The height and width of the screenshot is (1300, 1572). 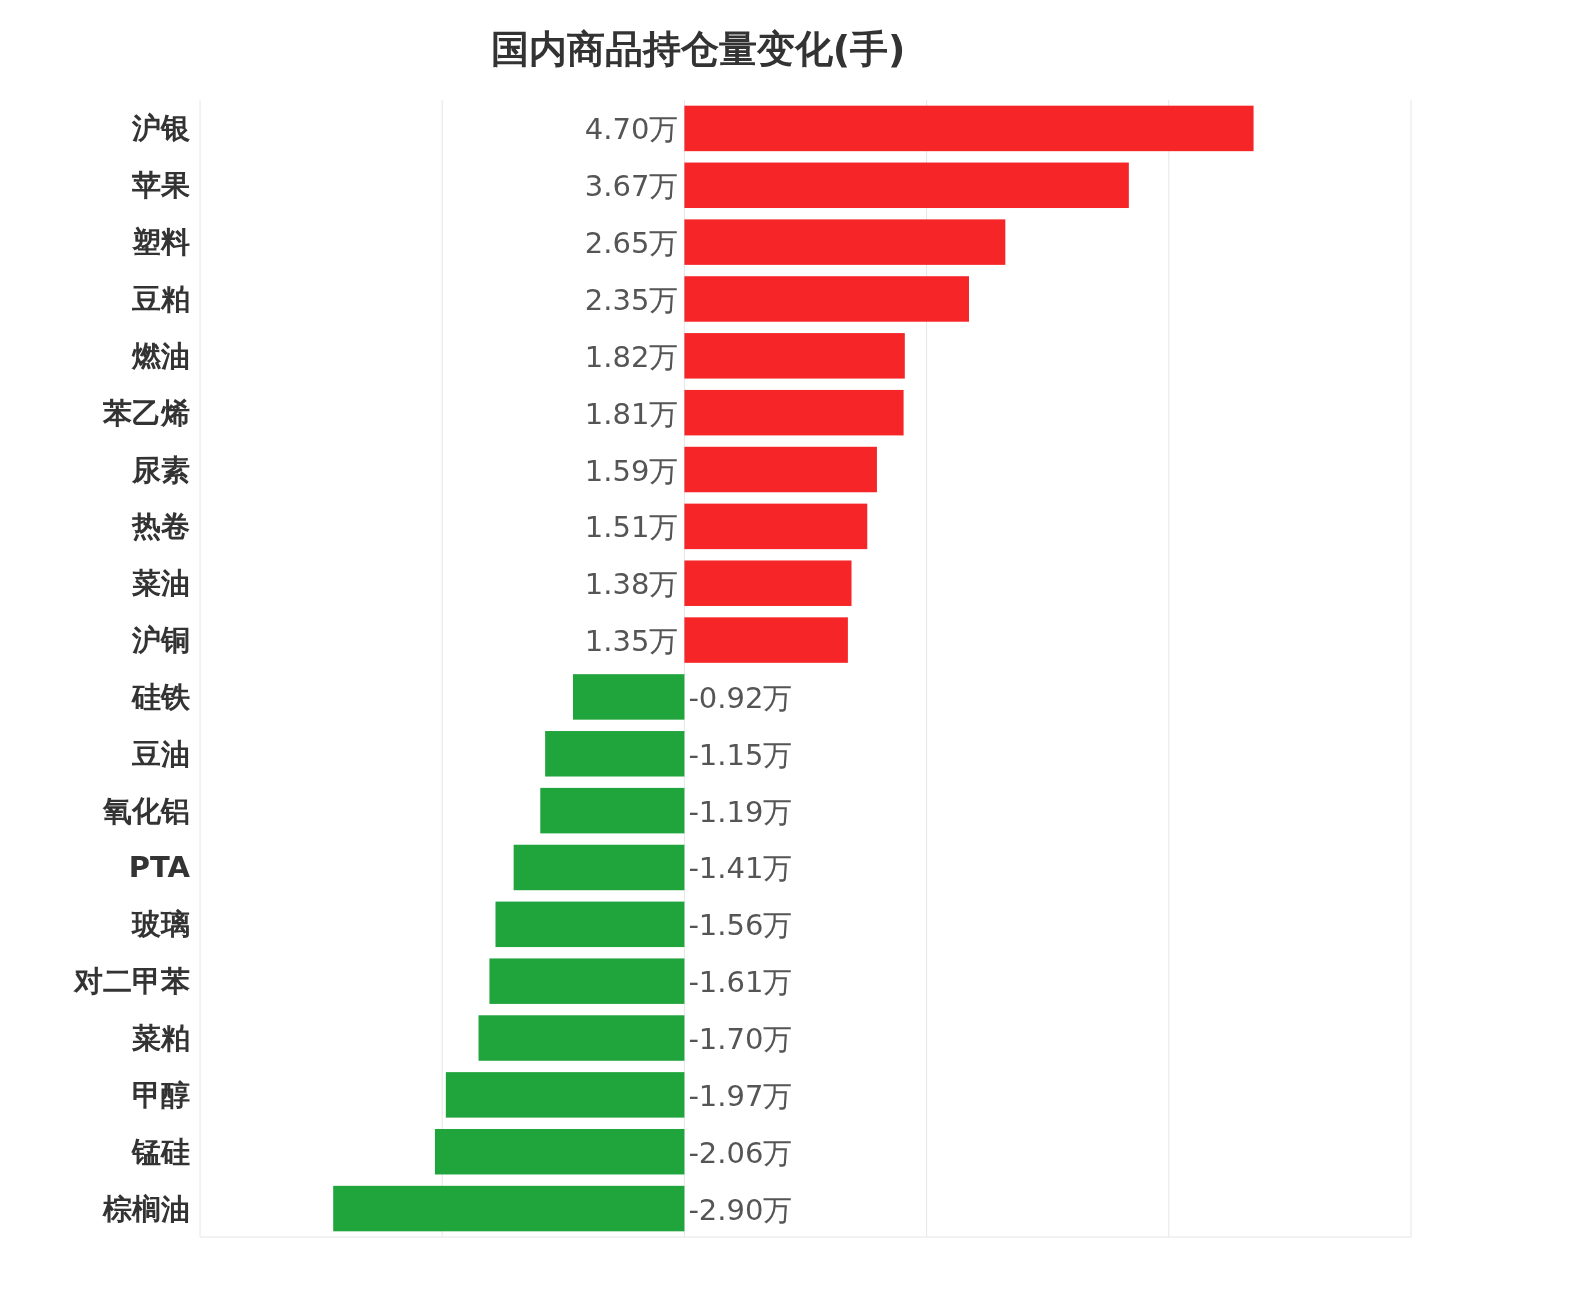 I want to click on data-label: -1.61万, so click(x=740, y=982).